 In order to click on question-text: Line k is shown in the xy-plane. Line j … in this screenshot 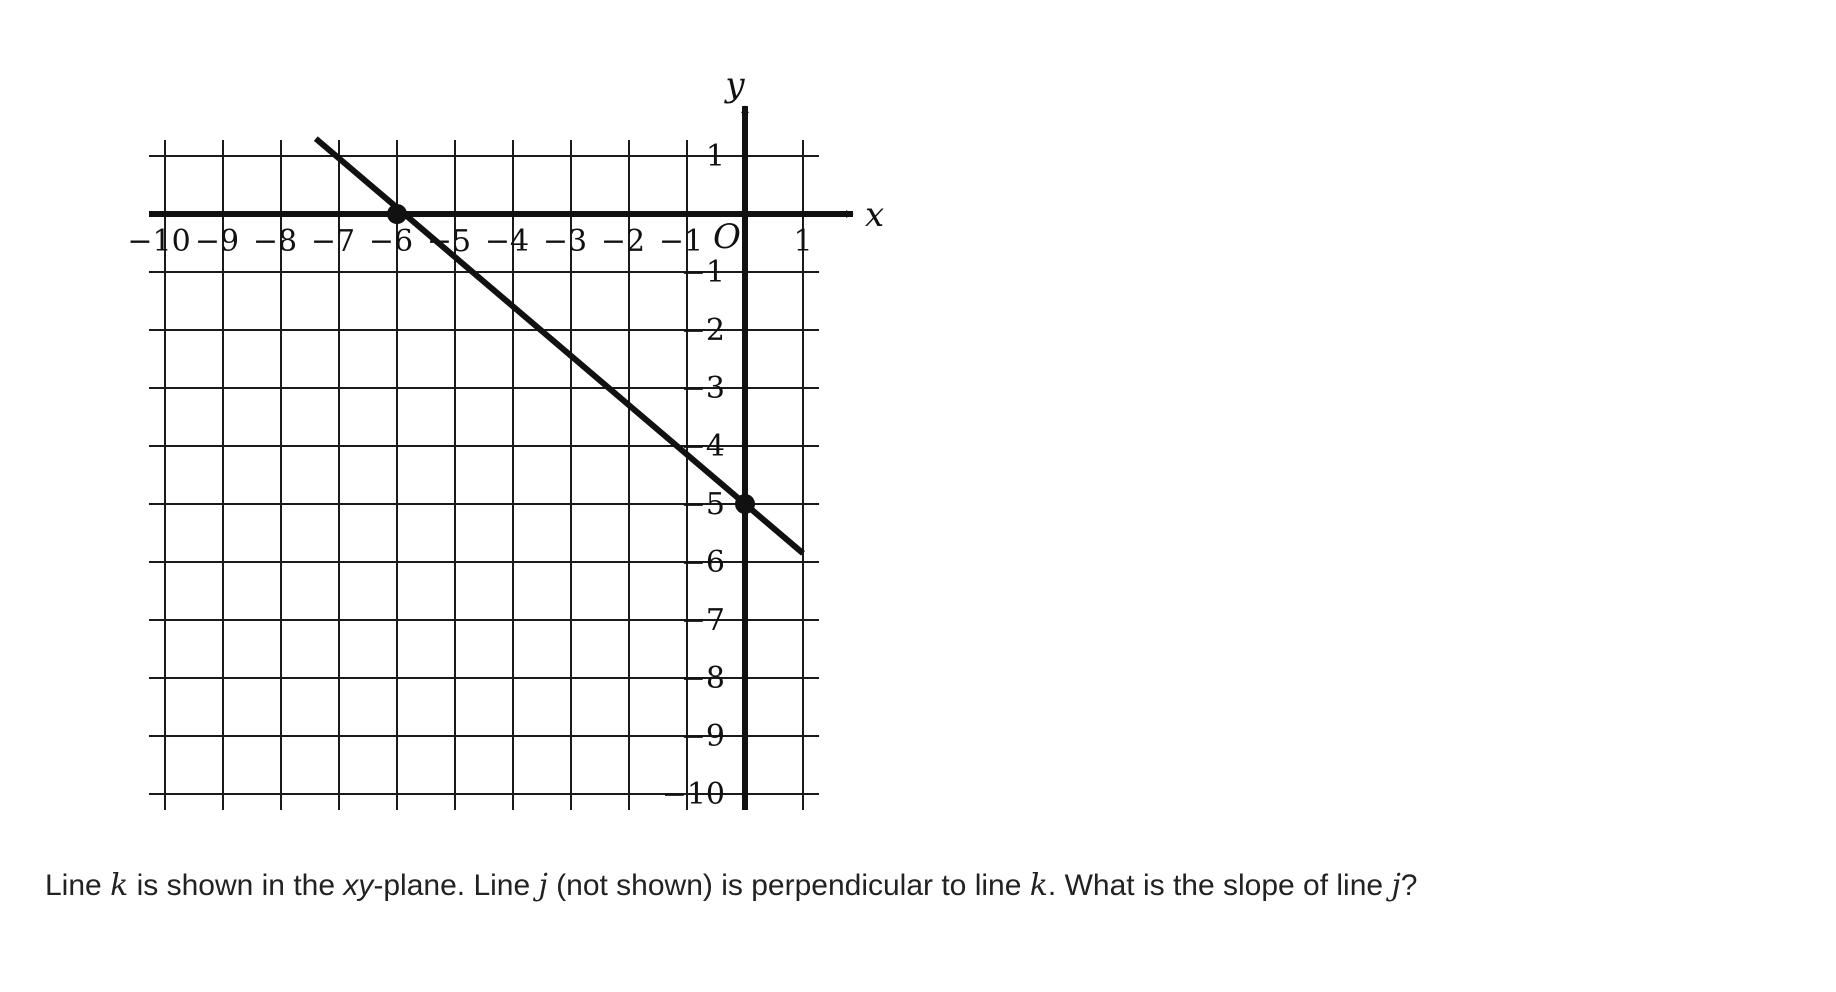, I will do `click(731, 885)`.